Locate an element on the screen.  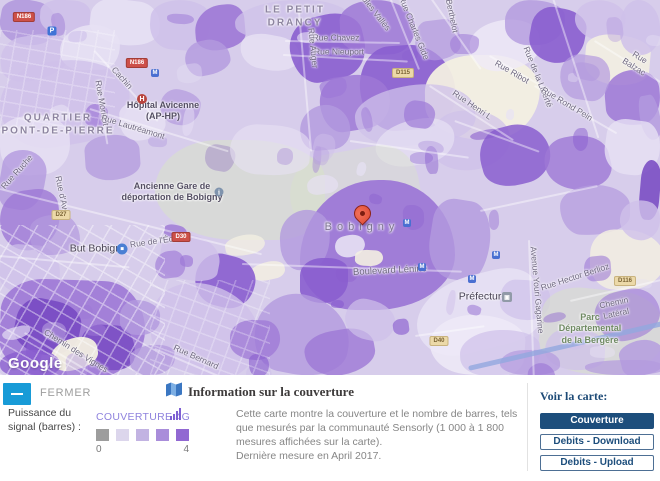
google-logo: Google is located at coordinates (35, 363).